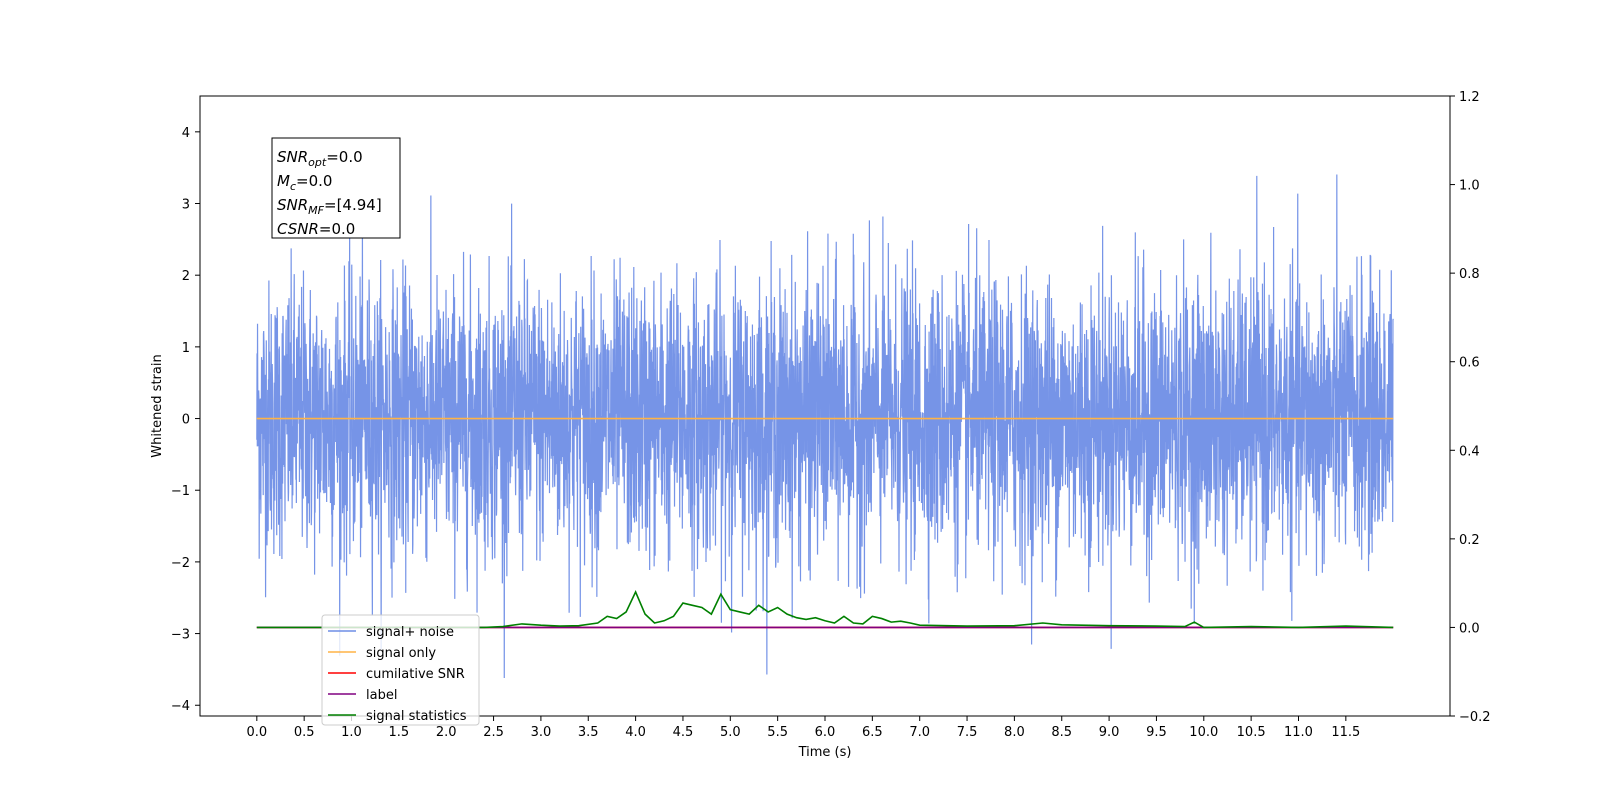  I want to click on y-tick-label: 2, so click(186, 276).